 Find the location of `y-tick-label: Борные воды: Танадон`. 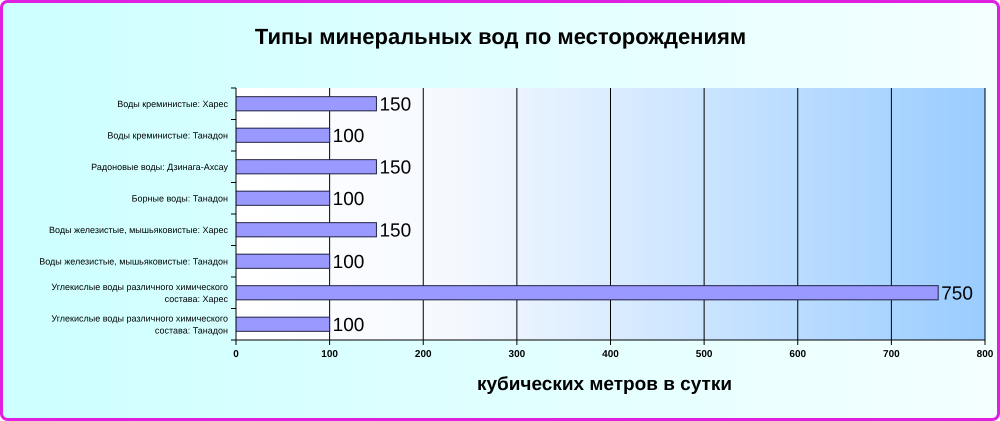

y-tick-label: Борные воды: Танадон is located at coordinates (180, 198).